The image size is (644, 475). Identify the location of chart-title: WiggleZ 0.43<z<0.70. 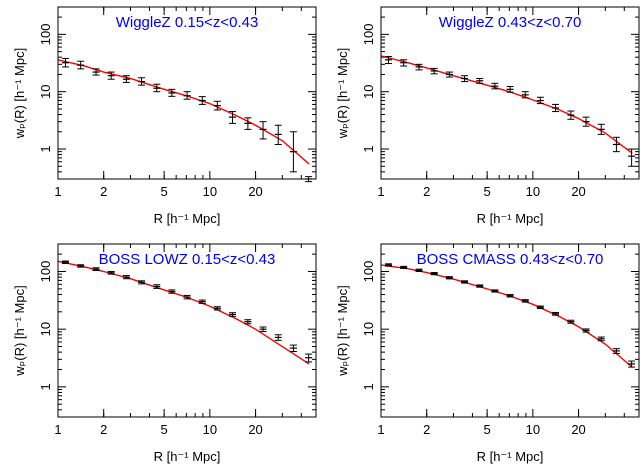
(510, 22).